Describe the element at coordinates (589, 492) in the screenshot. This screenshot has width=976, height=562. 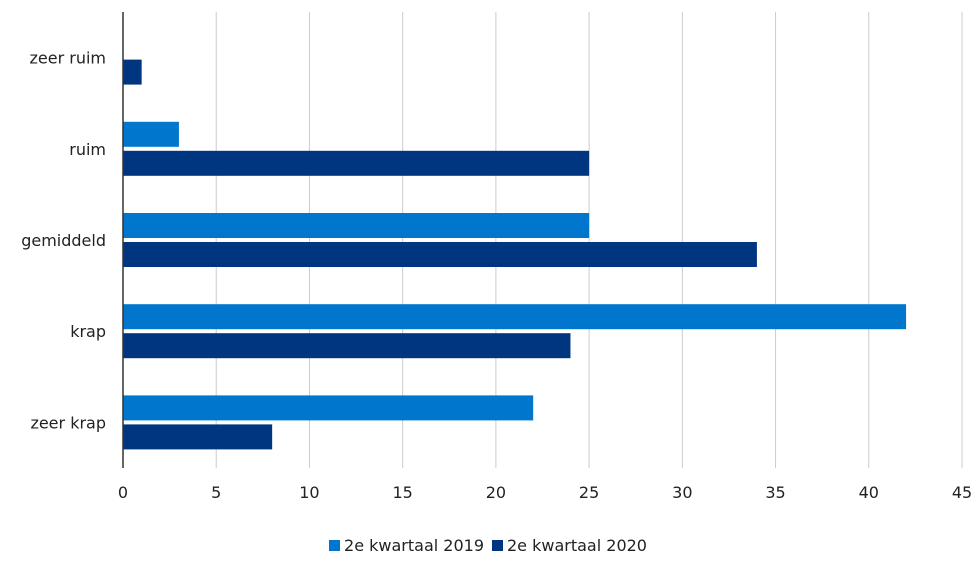
I see `x-tick-label: 25` at that location.